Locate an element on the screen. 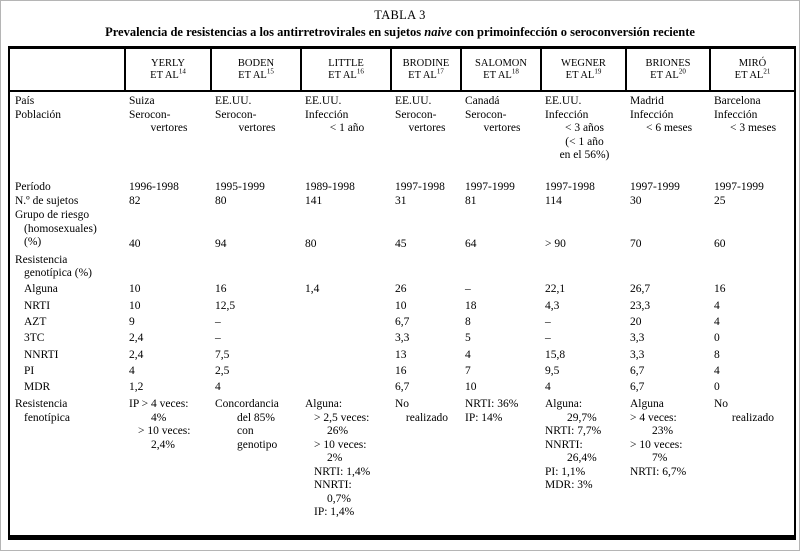 The image size is (800, 551). cell-line: 1,4 is located at coordinates (312, 289).